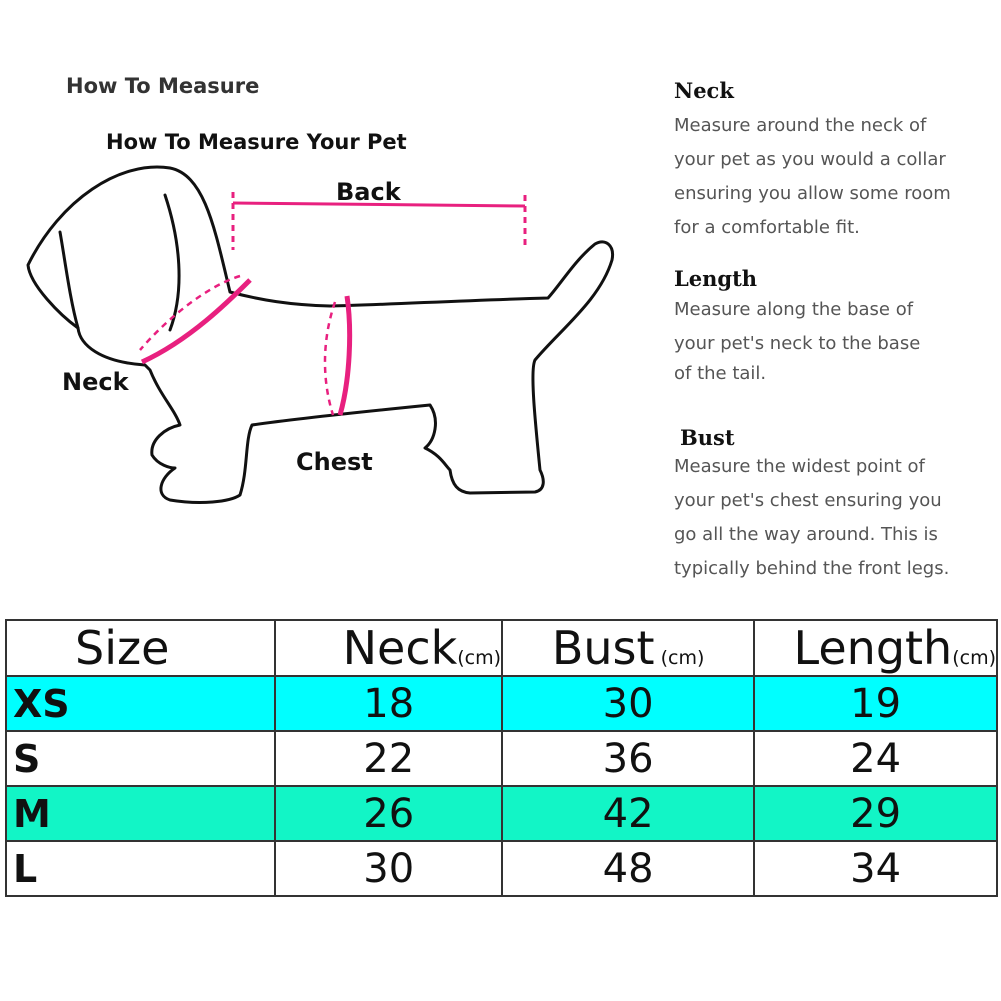 This screenshot has height=1001, width=1001. I want to click on instruction-line: Measure the widest point of, so click(799, 466).